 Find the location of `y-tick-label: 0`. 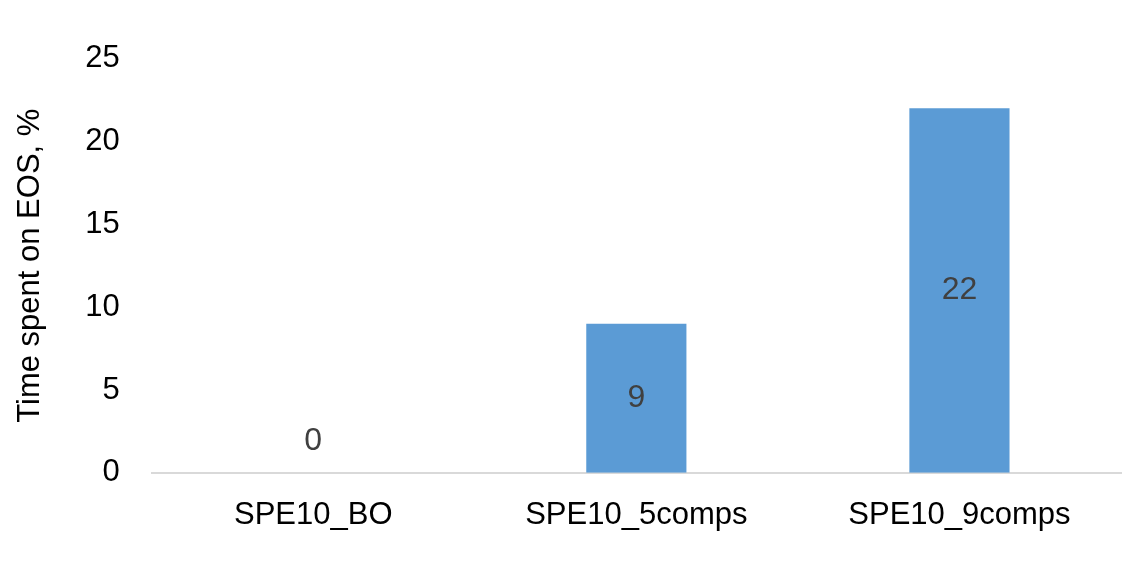

y-tick-label: 0 is located at coordinates (111, 471).